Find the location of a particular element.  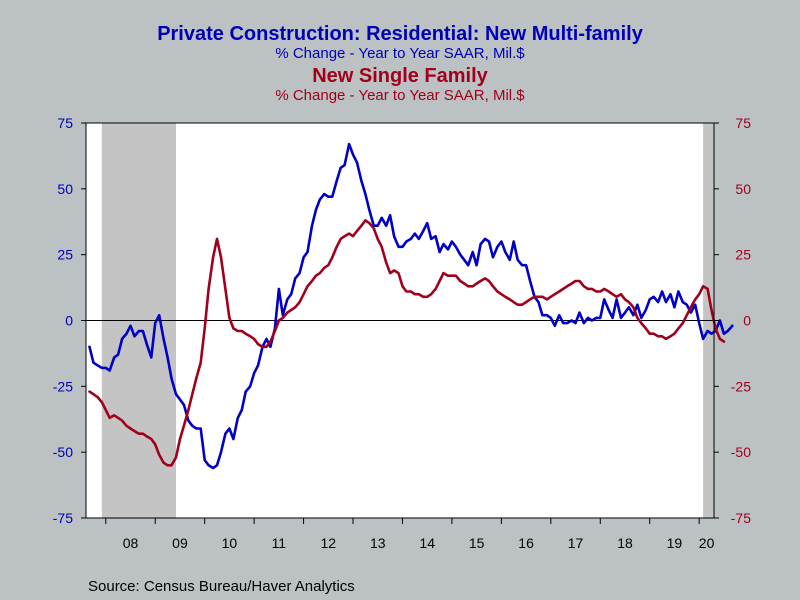

left-y-tick-label: 50 is located at coordinates (65, 189).